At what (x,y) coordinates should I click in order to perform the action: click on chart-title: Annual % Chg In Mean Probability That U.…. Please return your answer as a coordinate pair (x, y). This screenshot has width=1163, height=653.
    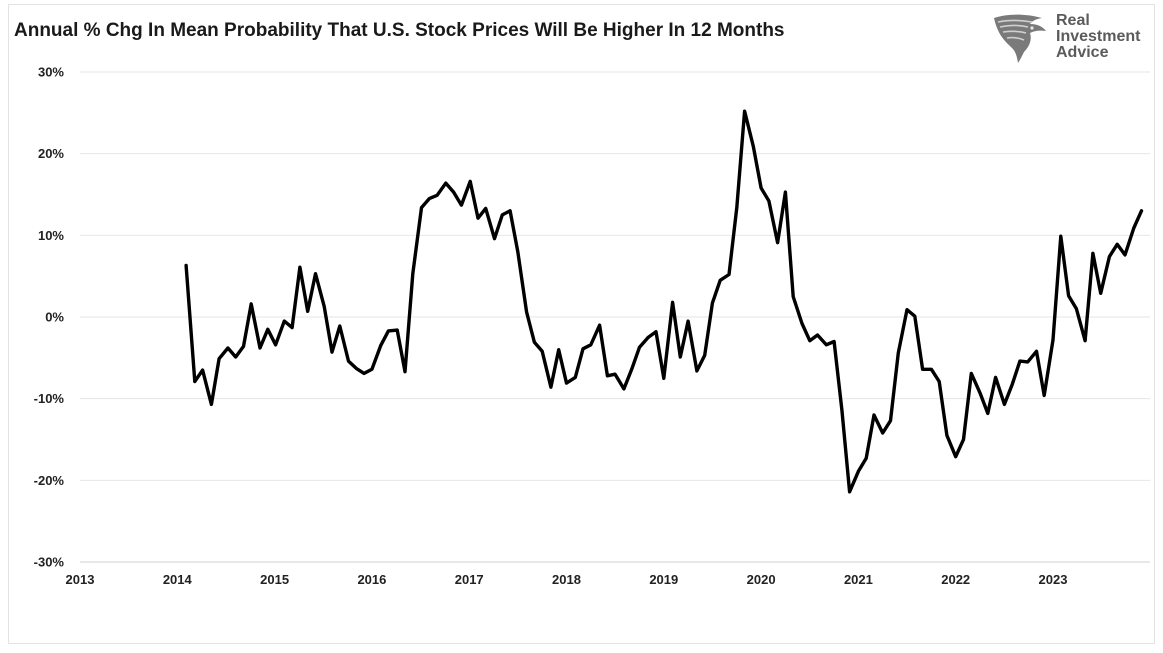
    Looking at the image, I should click on (399, 30).